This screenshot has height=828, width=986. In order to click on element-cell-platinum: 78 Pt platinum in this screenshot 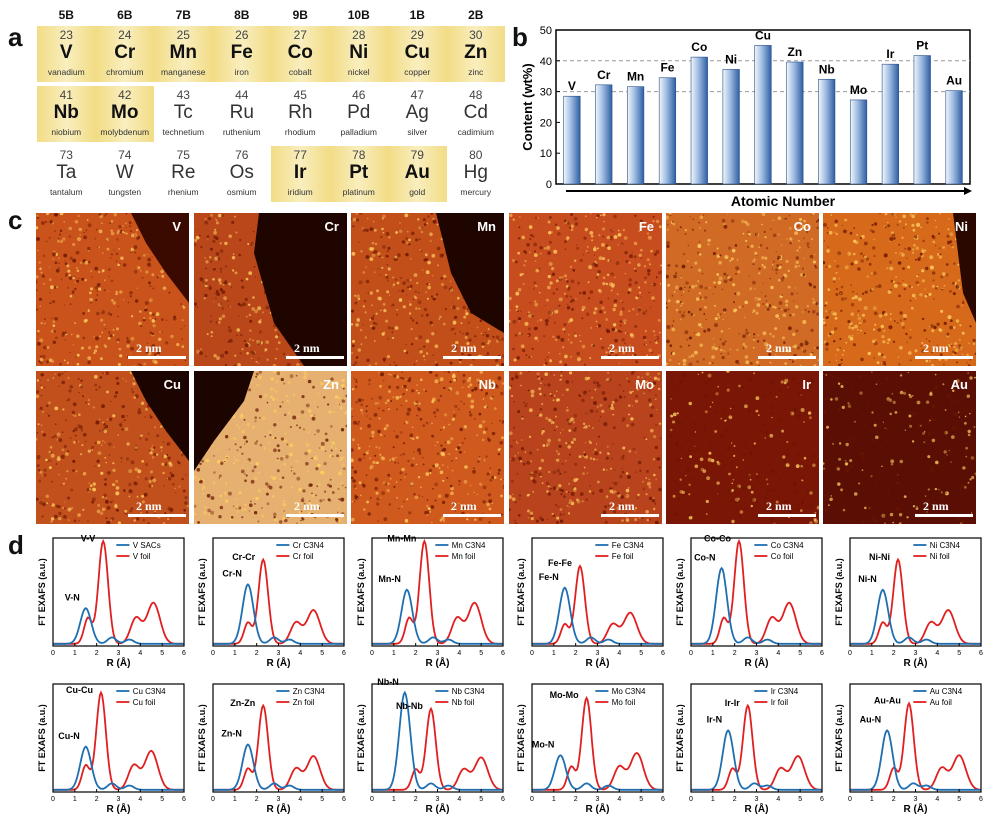, I will do `click(358, 174)`.